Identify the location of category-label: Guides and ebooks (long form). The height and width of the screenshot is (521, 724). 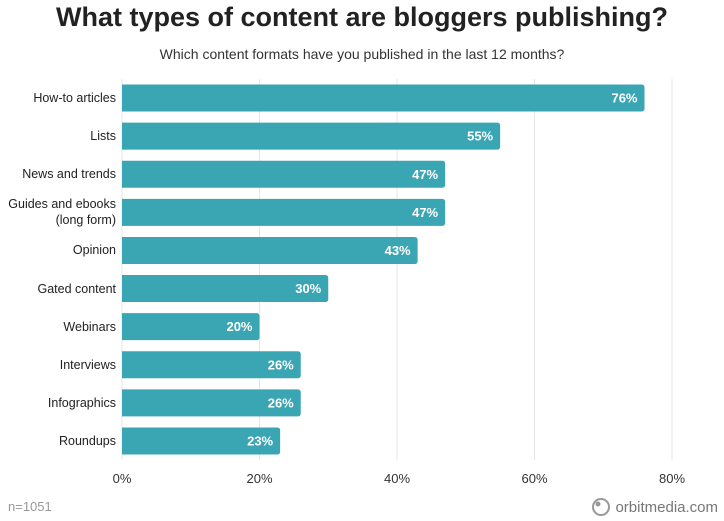
(62, 212).